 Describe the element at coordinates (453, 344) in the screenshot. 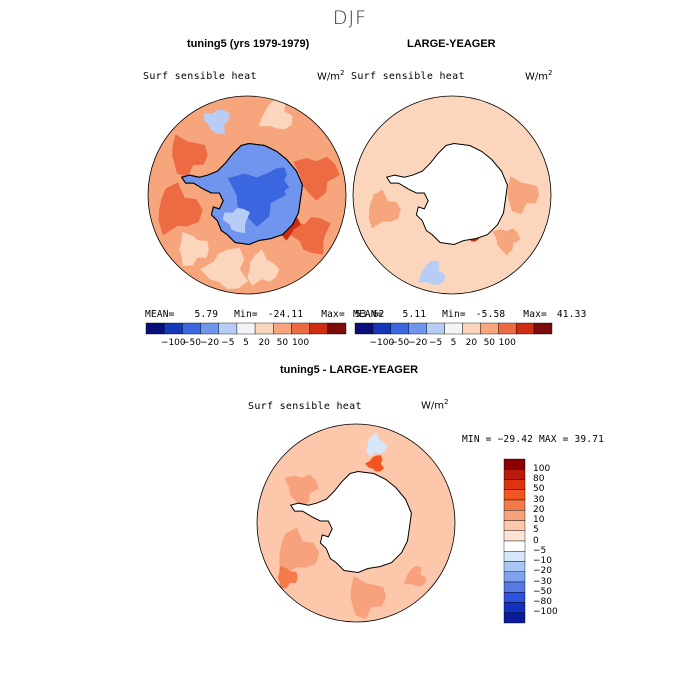

I see `panel2-colorbar-ticks: −100 −50 −20 −5 5 20 50 100` at that location.